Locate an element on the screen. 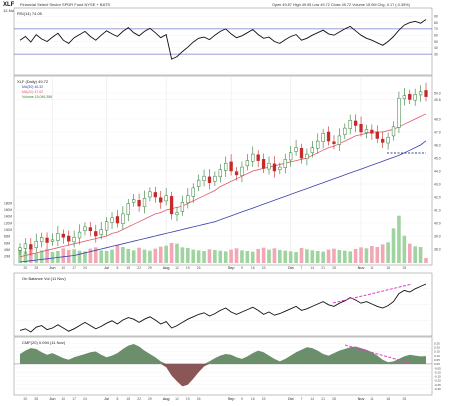 This screenshot has height=406, width=450. ma20-legend: MA(20) 47.62 is located at coordinates (32, 92).